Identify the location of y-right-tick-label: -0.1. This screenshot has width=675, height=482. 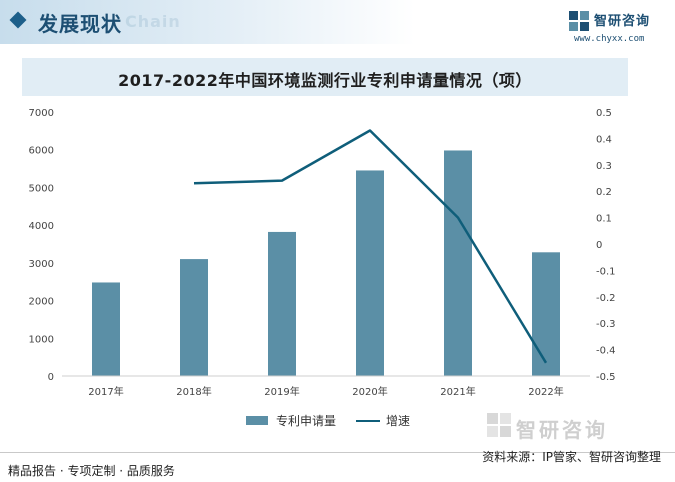
(606, 271).